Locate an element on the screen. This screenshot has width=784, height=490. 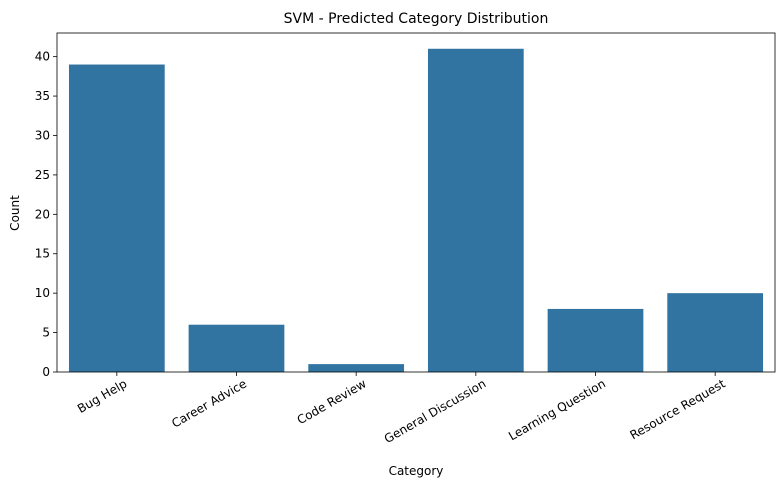
x-tick-label: Resource Request is located at coordinates (677, 409).